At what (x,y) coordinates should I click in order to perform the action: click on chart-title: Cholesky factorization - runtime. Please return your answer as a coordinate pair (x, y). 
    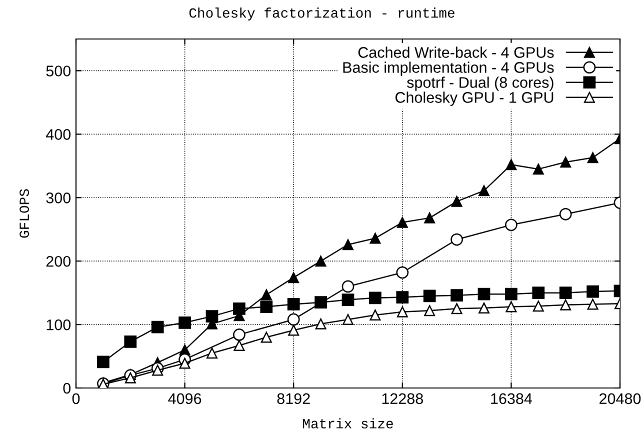
    Looking at the image, I should click on (321, 14).